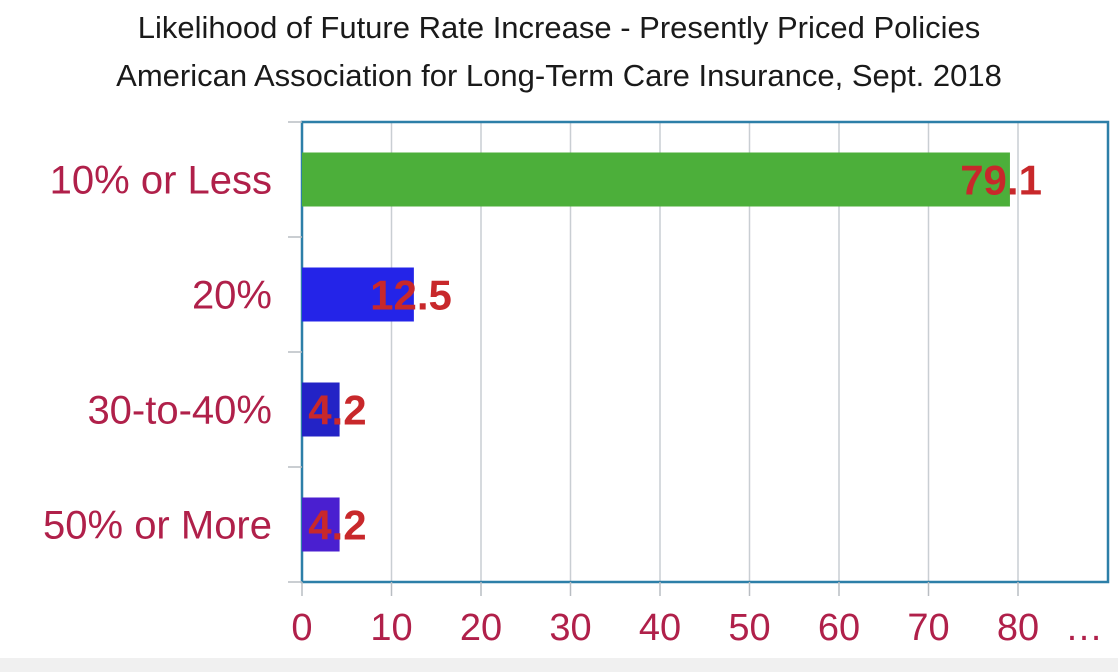 The height and width of the screenshot is (672, 1118). What do you see at coordinates (232, 296) in the screenshot?
I see `category-label: 20%` at bounding box center [232, 296].